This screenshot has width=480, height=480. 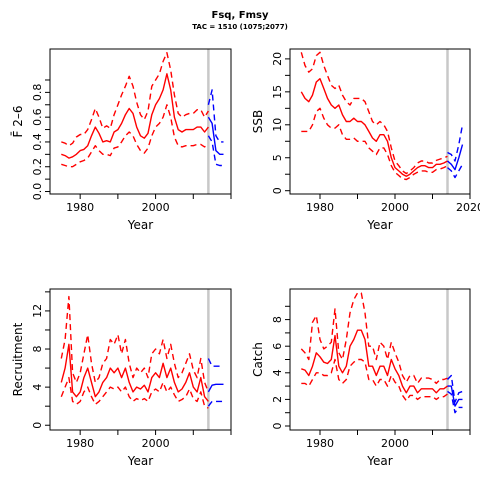 What do you see at coordinates (37, 311) in the screenshot?
I see `y-tick-label: 12` at bounding box center [37, 311].